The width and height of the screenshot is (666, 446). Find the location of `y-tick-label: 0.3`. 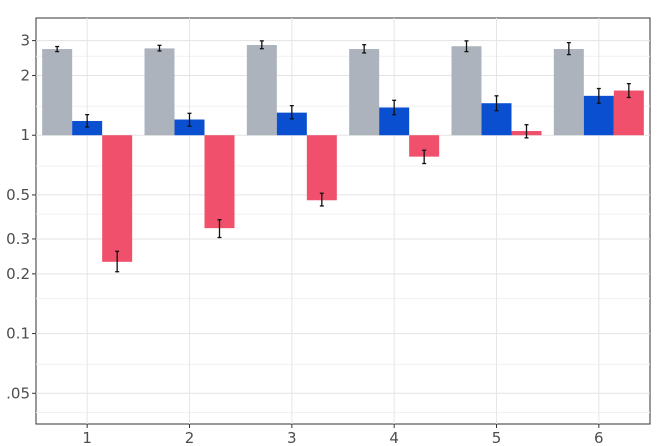

y-tick-label: 0.3 is located at coordinates (18, 239).